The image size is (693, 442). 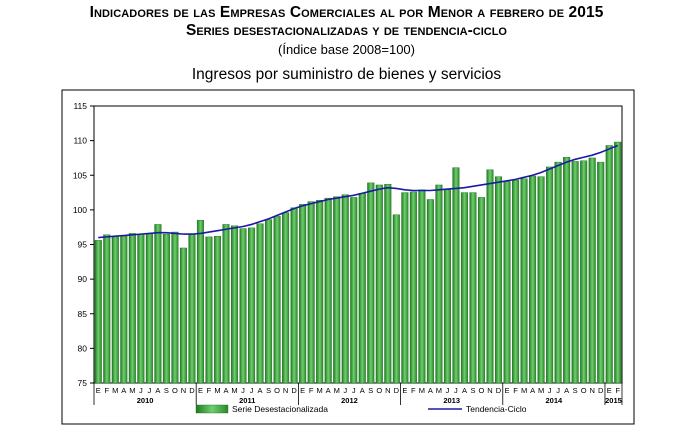 What do you see at coordinates (145, 400) in the screenshot?
I see `year-label: 2010` at bounding box center [145, 400].